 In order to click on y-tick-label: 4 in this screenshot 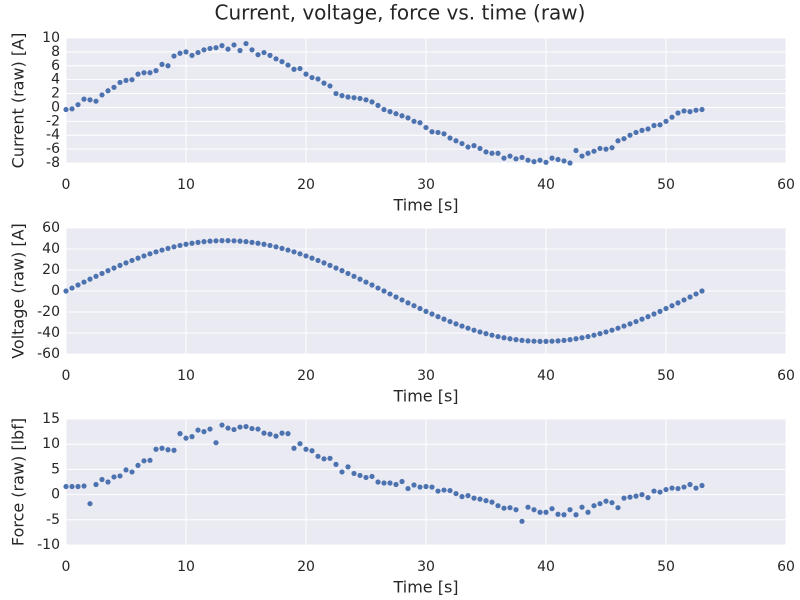, I will do `click(55, 80)`.